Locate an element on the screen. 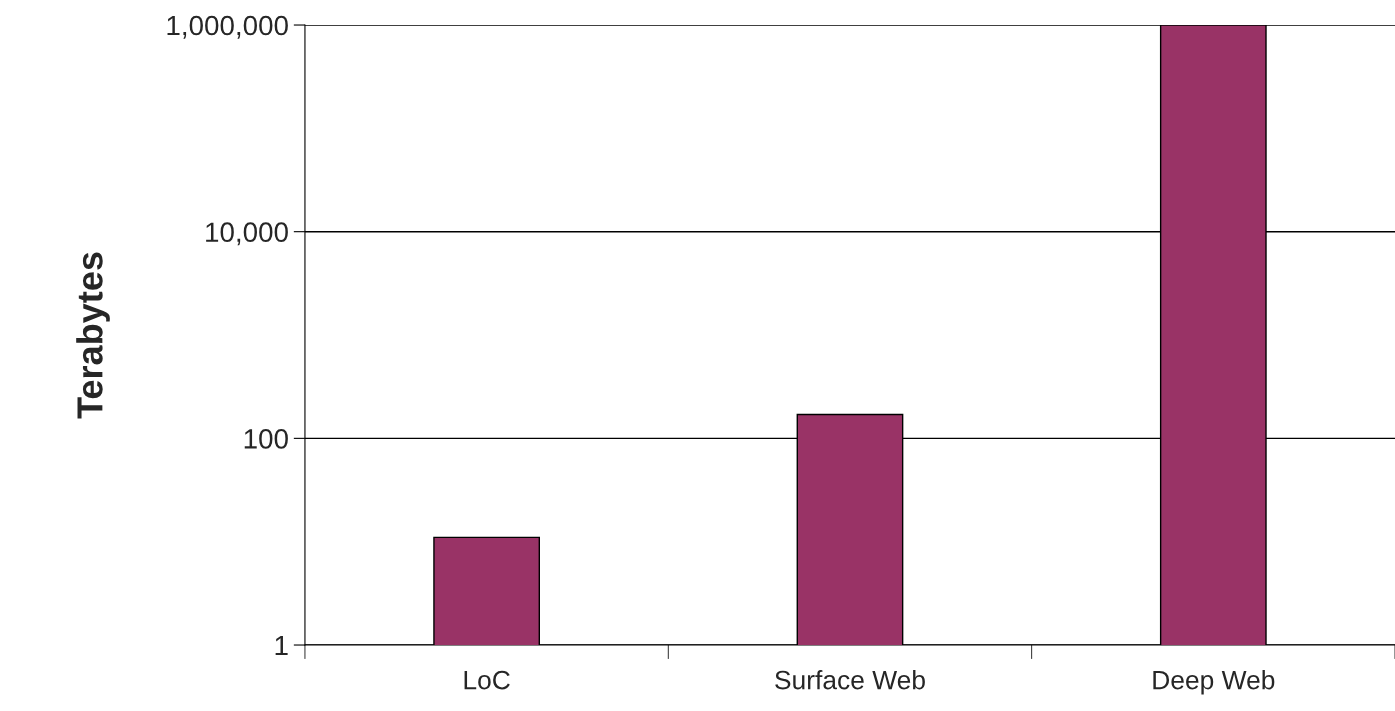 Image resolution: width=1395 pixels, height=711 pixels. x-tick-label: Surface Web is located at coordinates (850, 680).